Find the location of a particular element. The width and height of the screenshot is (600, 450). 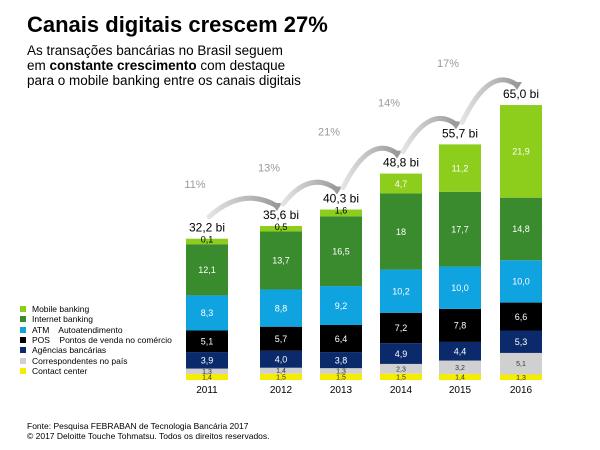

legend-item-correspondentes-no-pa-s: Correspondentes no país is located at coordinates (96, 360).